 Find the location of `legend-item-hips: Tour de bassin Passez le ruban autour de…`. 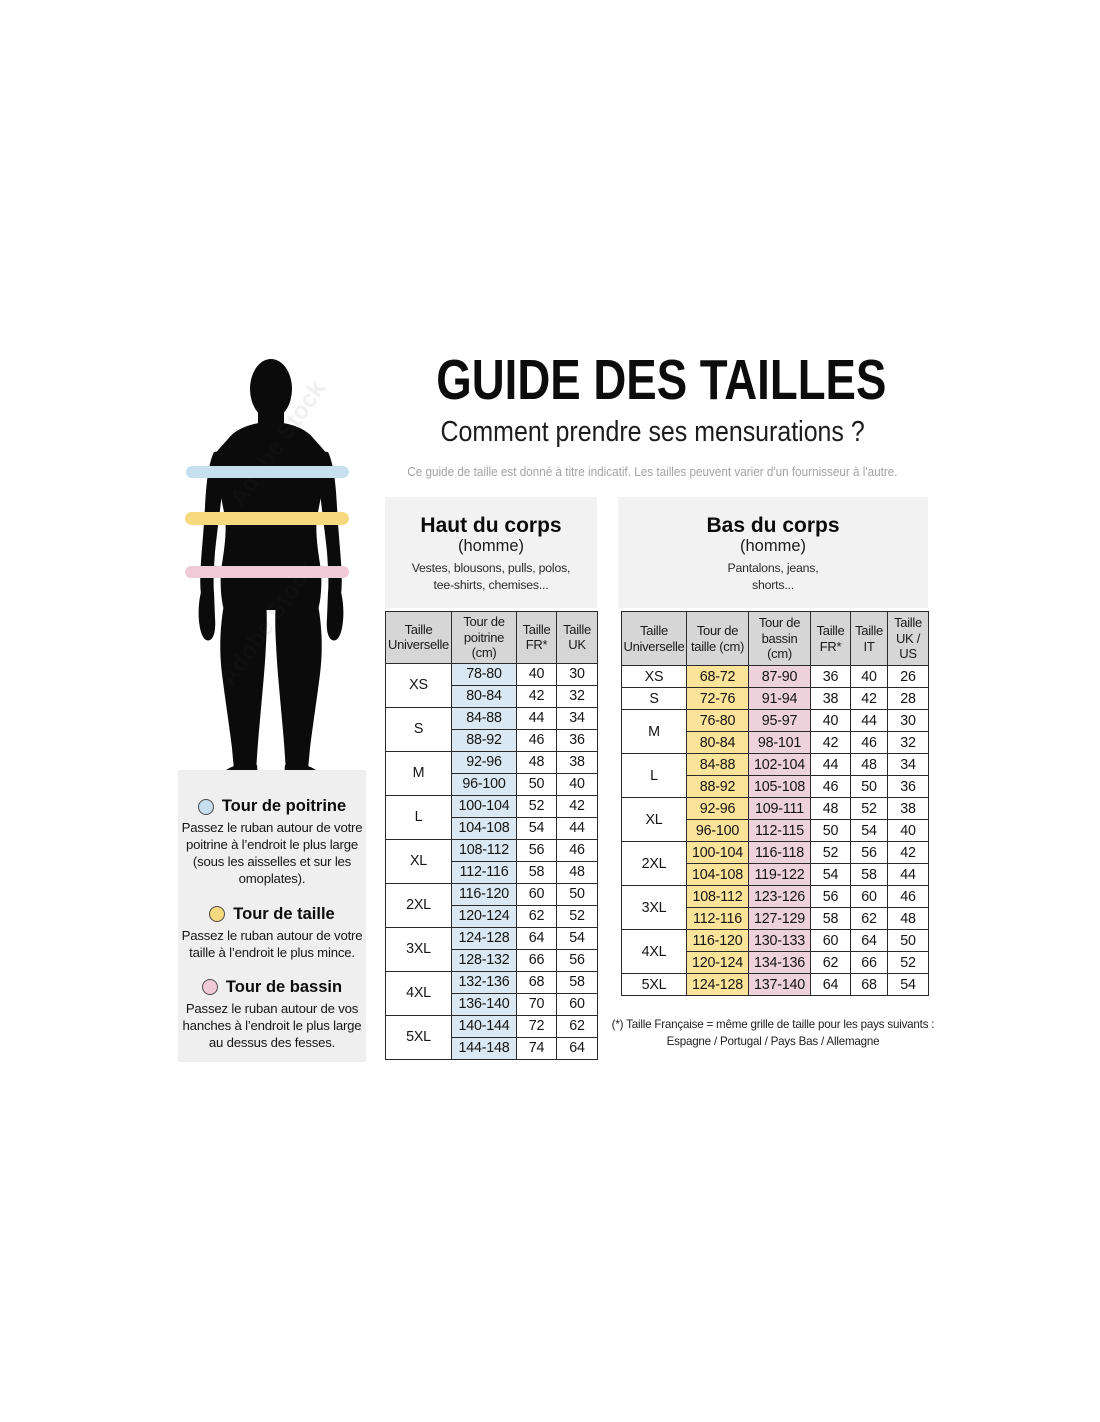

legend-item-hips: Tour de bassin Passez le ruban autour de… is located at coordinates (272, 1014).